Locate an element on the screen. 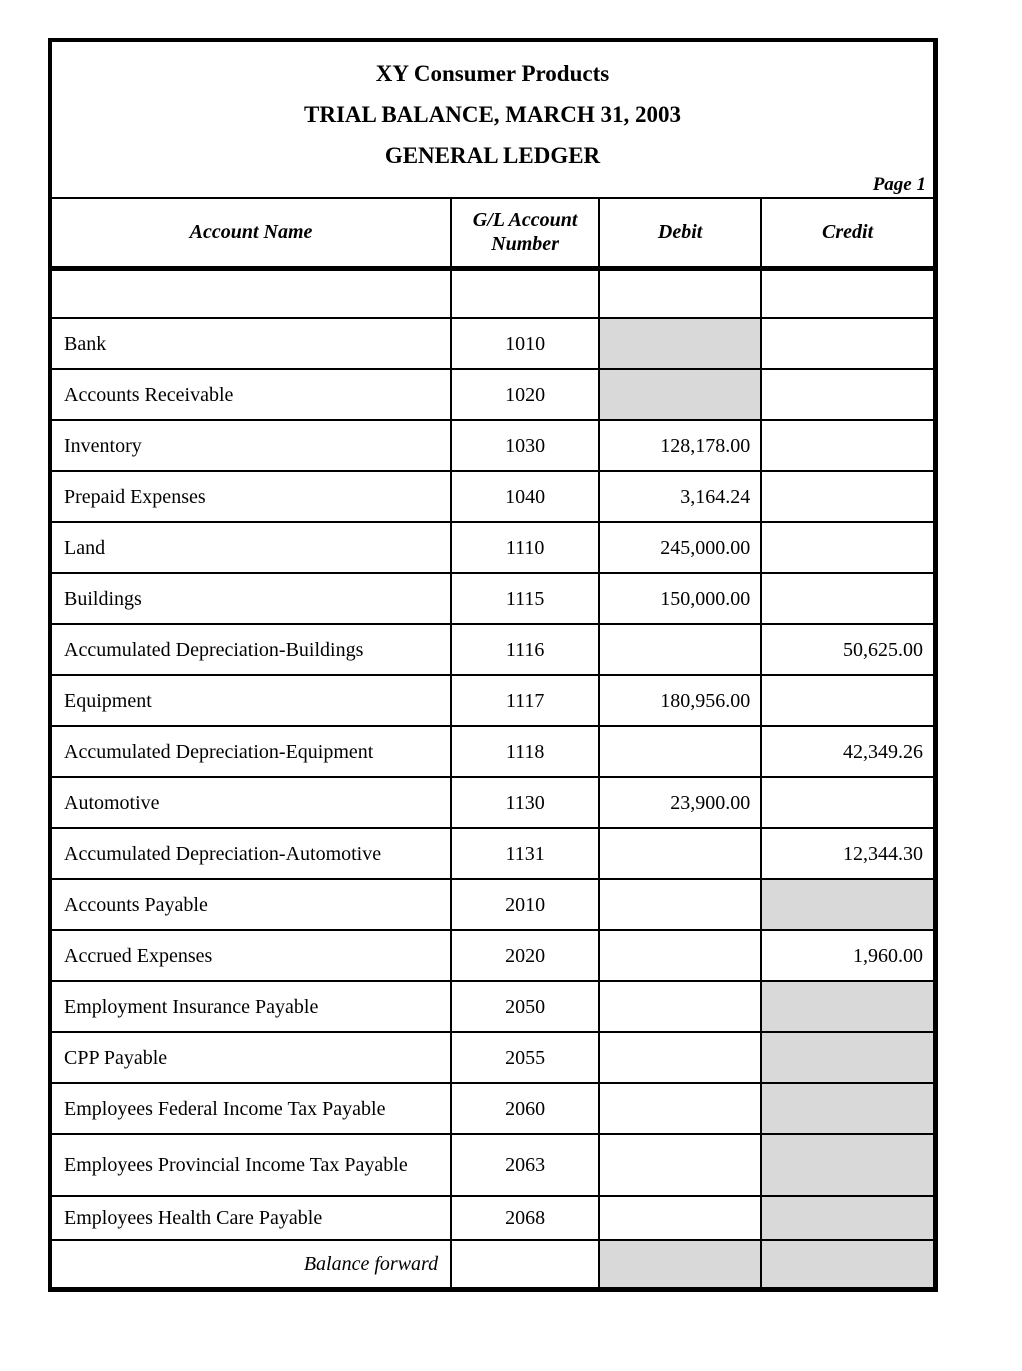 The image size is (1022, 1371). balance-forward-row: Balance forward is located at coordinates (492, 1263).